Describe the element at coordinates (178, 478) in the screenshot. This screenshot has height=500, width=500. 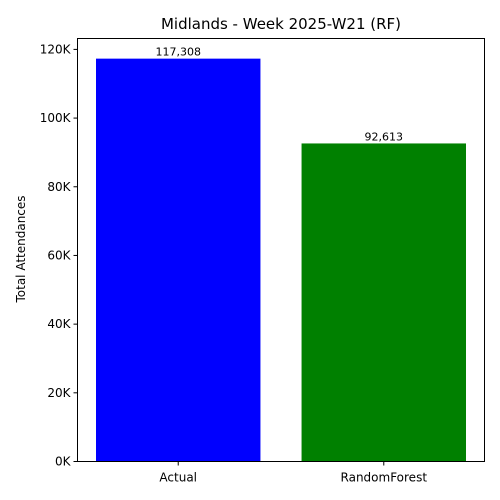
I see `x-tick-label: Actual` at that location.